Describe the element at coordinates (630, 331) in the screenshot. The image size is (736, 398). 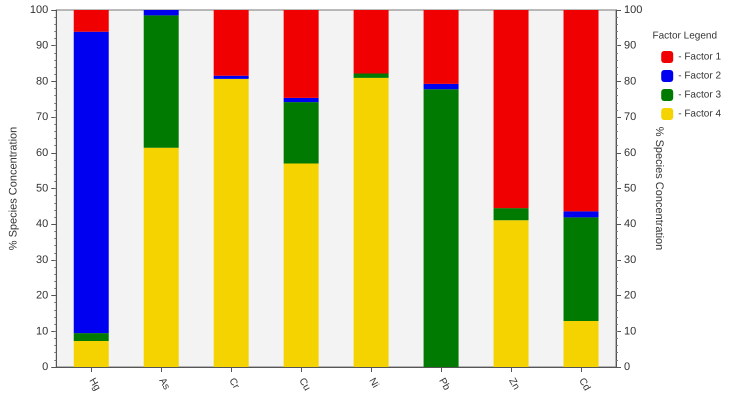
I see `y2-tick-label: 10` at that location.